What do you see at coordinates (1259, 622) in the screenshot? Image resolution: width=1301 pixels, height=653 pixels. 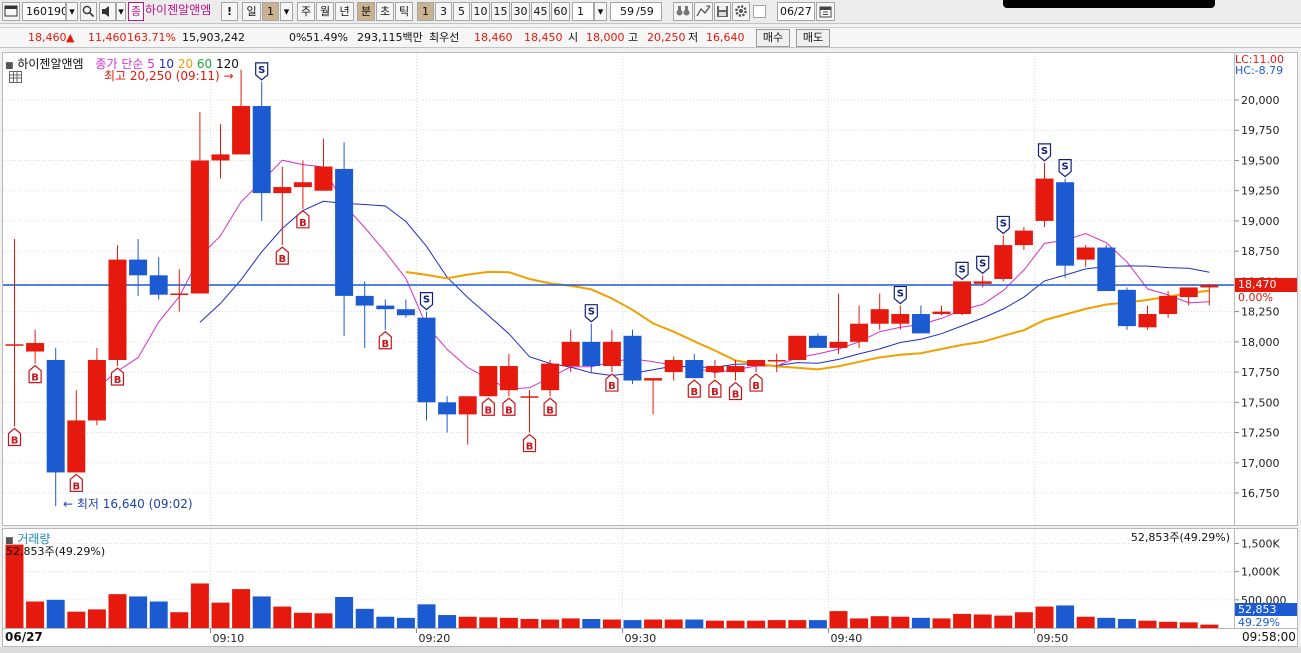 I see `volume-percent-tag: 49.29%` at bounding box center [1259, 622].